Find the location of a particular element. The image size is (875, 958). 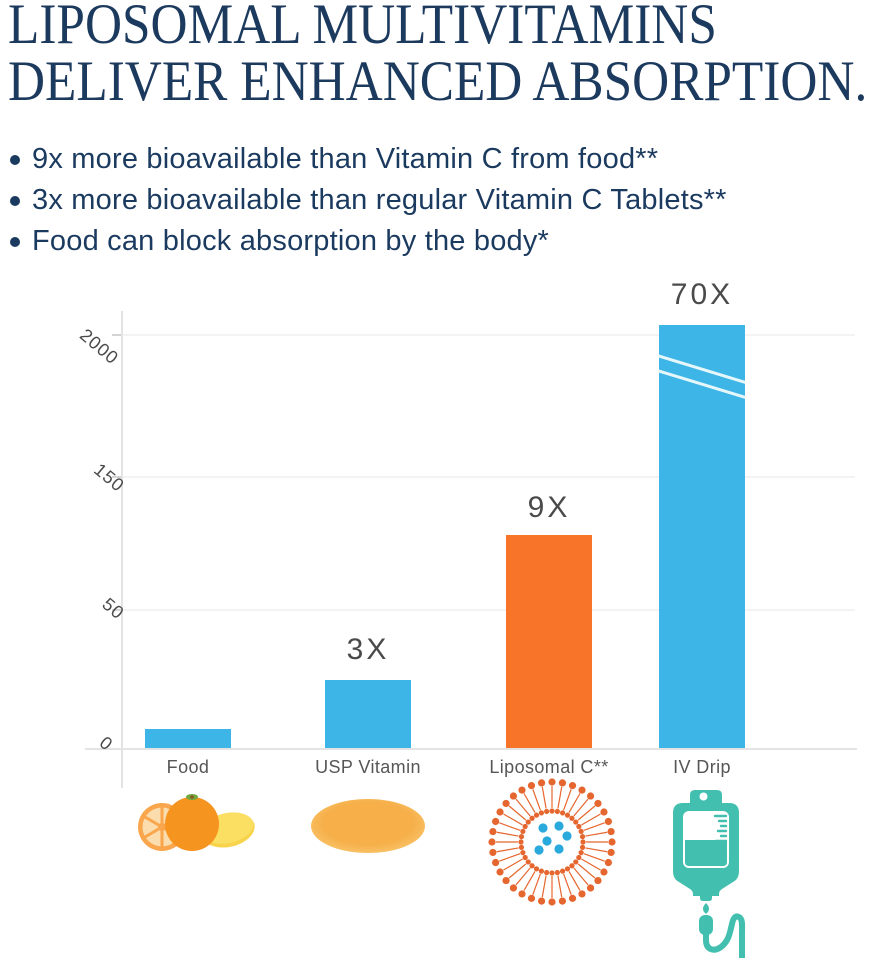

x-category-label-food: Food is located at coordinates (188, 767).